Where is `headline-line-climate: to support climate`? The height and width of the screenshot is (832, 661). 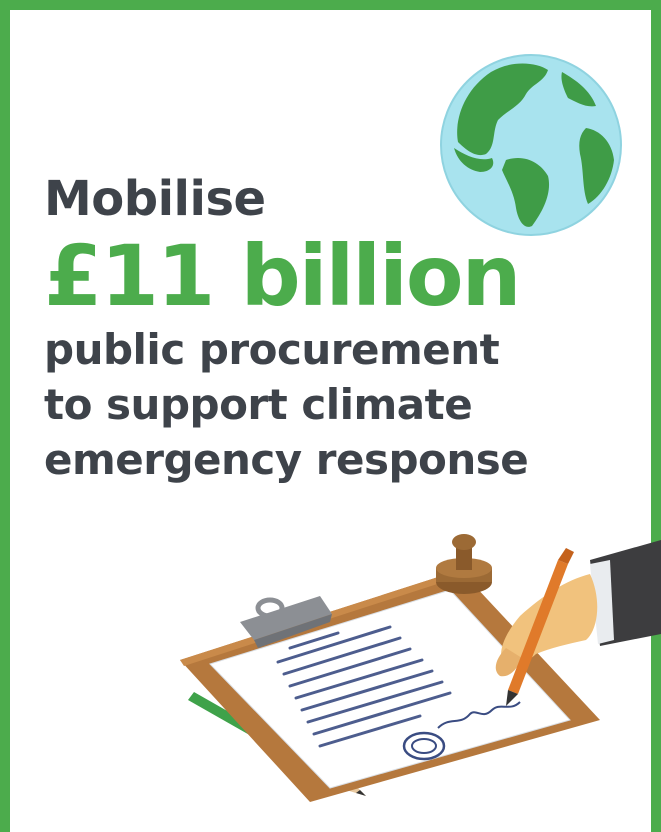 headline-line-climate: to support climate is located at coordinates (258, 404).